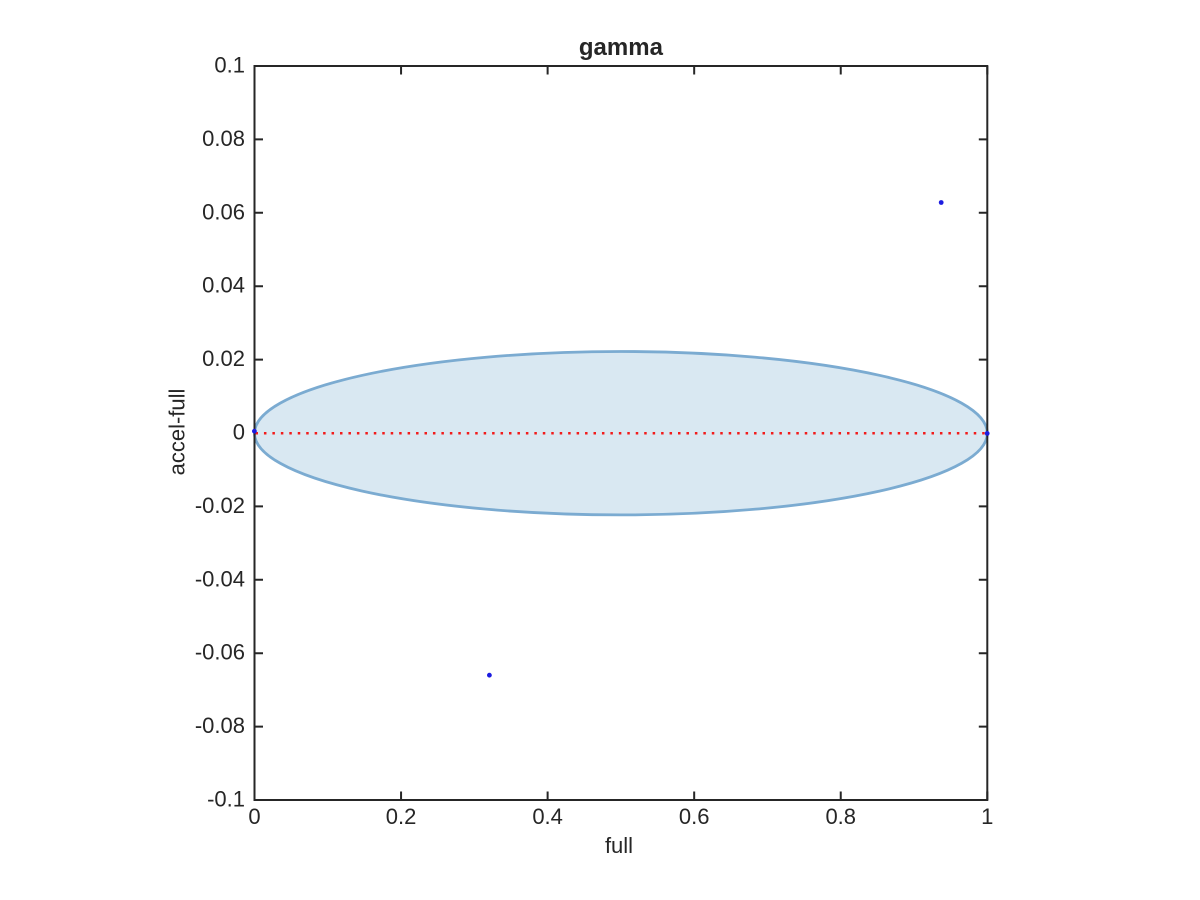  Describe the element at coordinates (619, 845) in the screenshot. I see `svg-text: full` at that location.